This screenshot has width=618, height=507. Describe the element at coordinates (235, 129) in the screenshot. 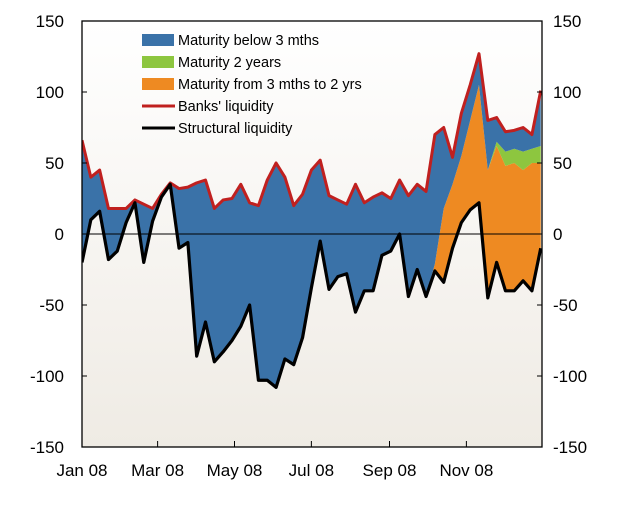

I see `legend-label-structural: Structural liquidity` at that location.